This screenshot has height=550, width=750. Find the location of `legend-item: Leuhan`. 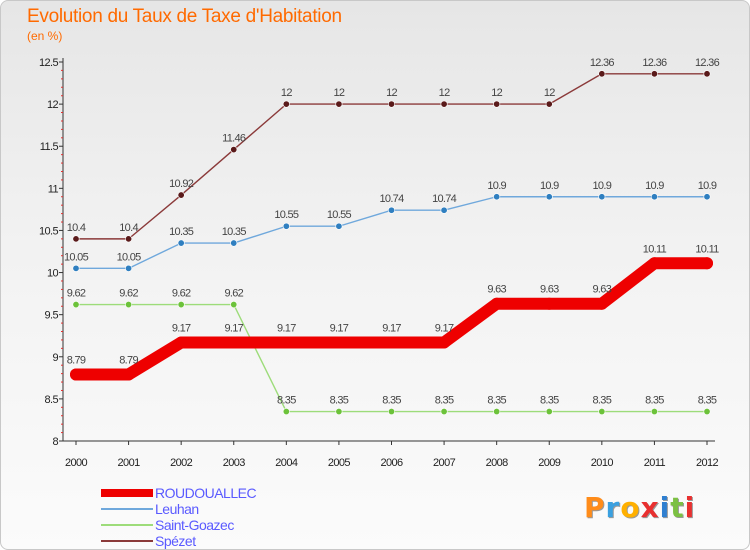

legend-item: Leuhan is located at coordinates (178, 509).